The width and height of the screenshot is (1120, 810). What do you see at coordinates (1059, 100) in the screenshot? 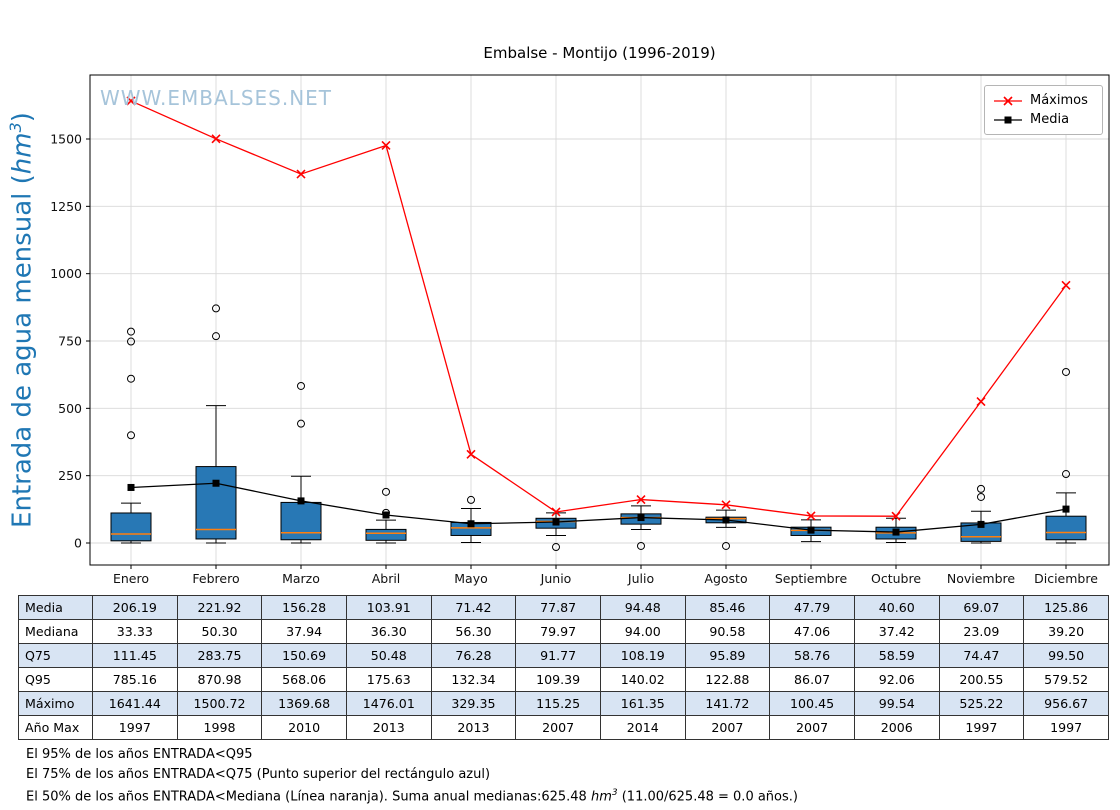
I see `legend-label-maximos: Máximos` at bounding box center [1059, 100].